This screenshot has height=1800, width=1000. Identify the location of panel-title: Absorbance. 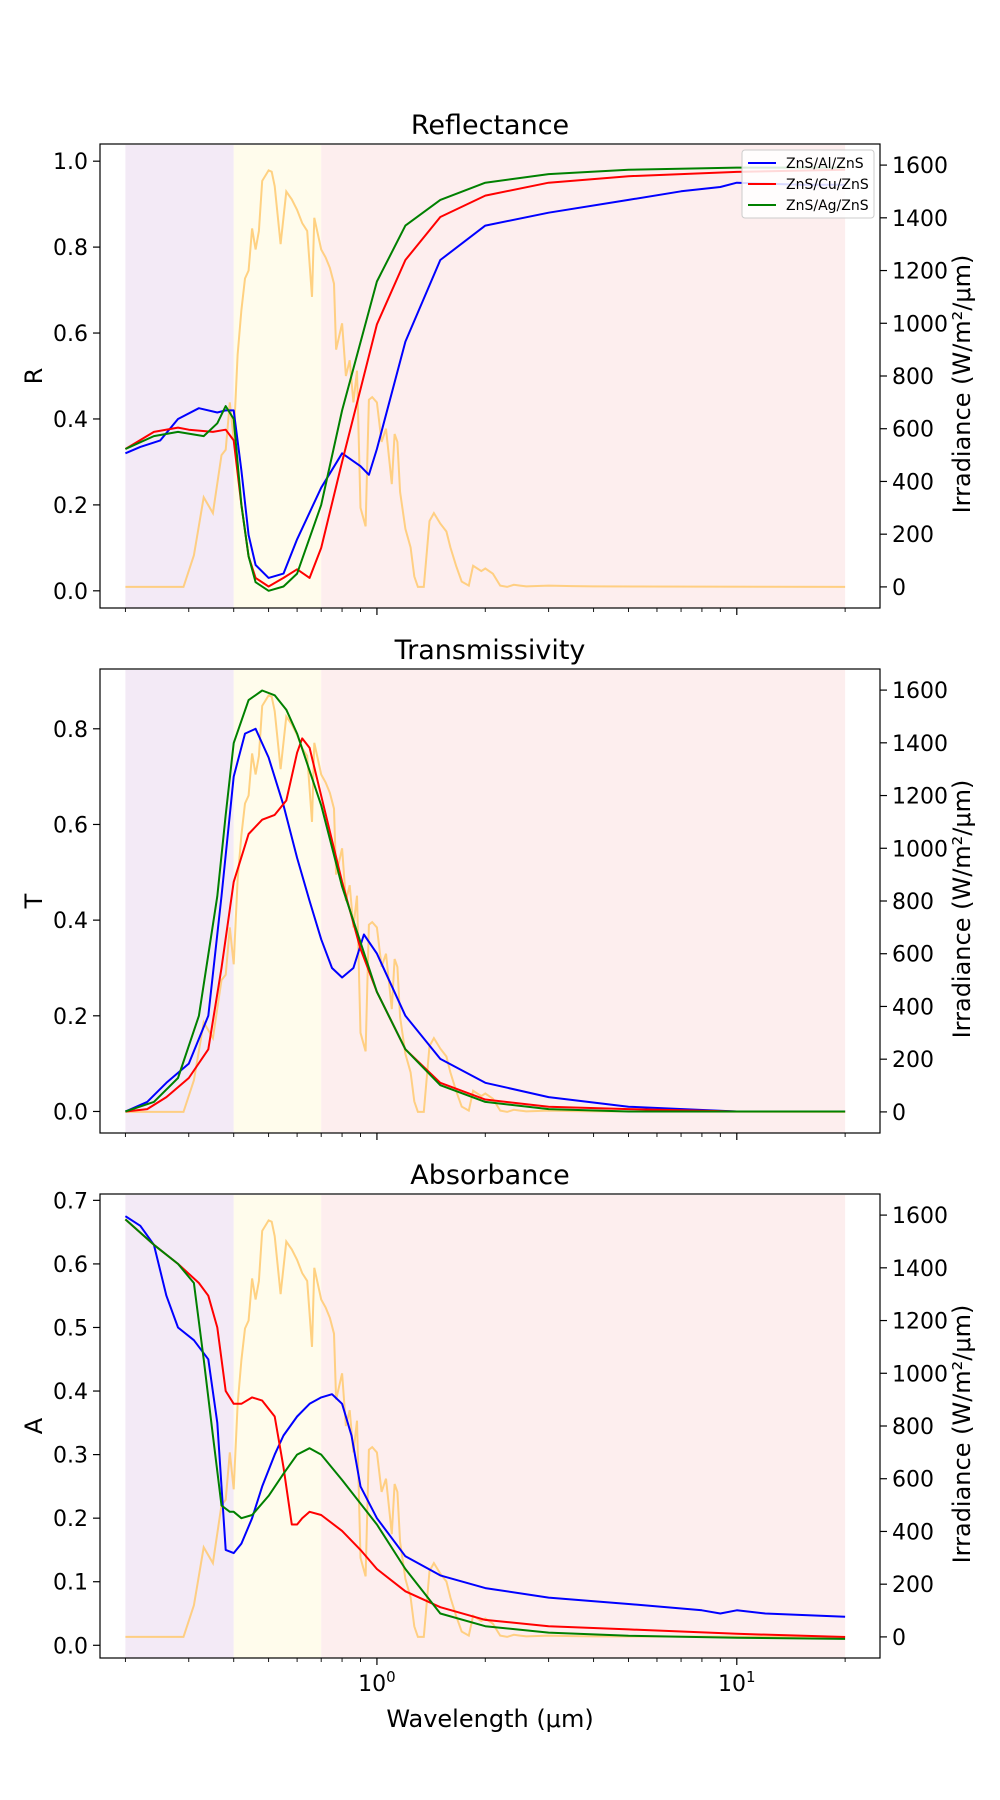
(490, 1175).